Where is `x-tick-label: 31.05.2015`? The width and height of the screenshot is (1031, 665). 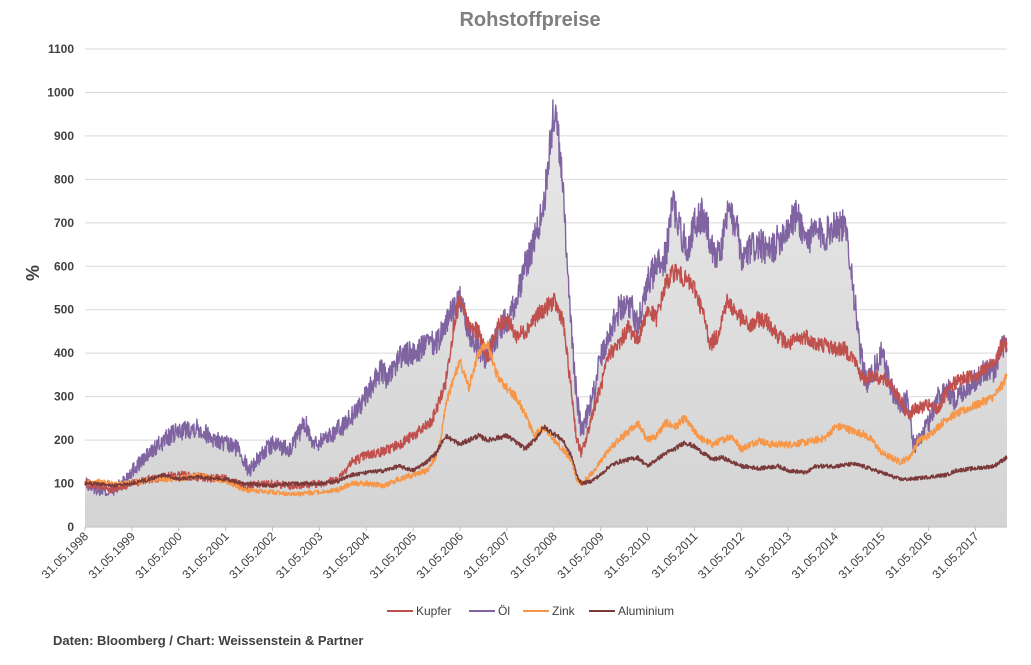 x-tick-label: 31.05.2015 is located at coordinates (862, 555).